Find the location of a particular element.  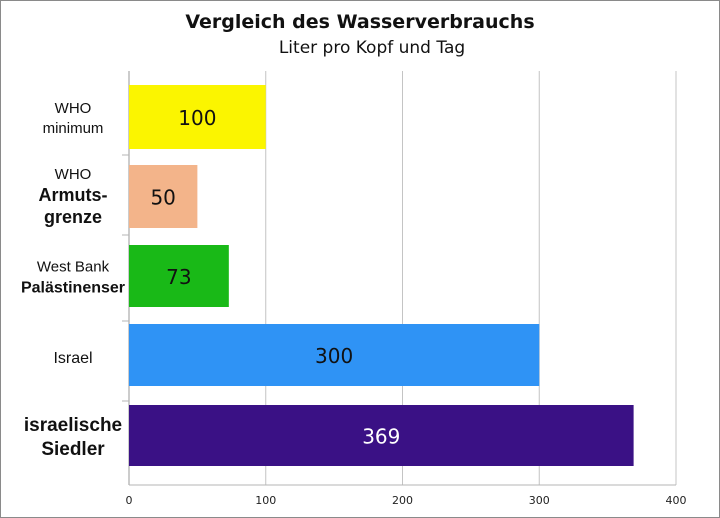

x-tick-label: 400 is located at coordinates (676, 500).